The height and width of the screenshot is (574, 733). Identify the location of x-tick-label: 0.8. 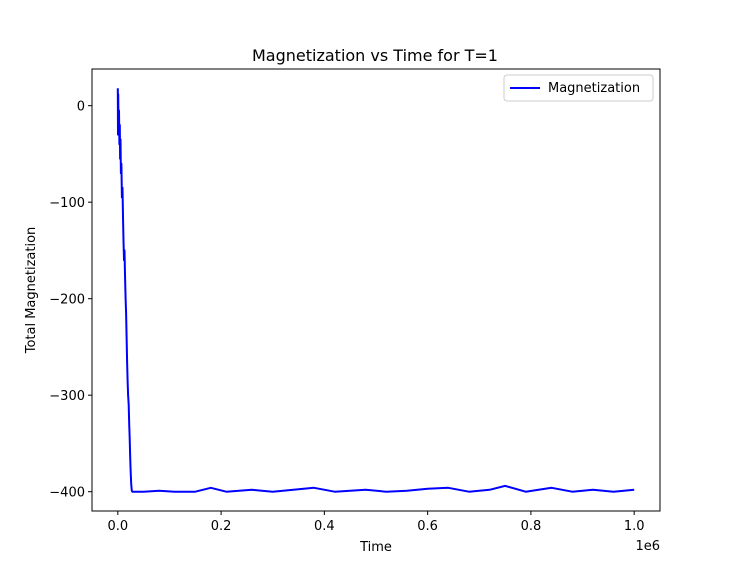
(531, 526).